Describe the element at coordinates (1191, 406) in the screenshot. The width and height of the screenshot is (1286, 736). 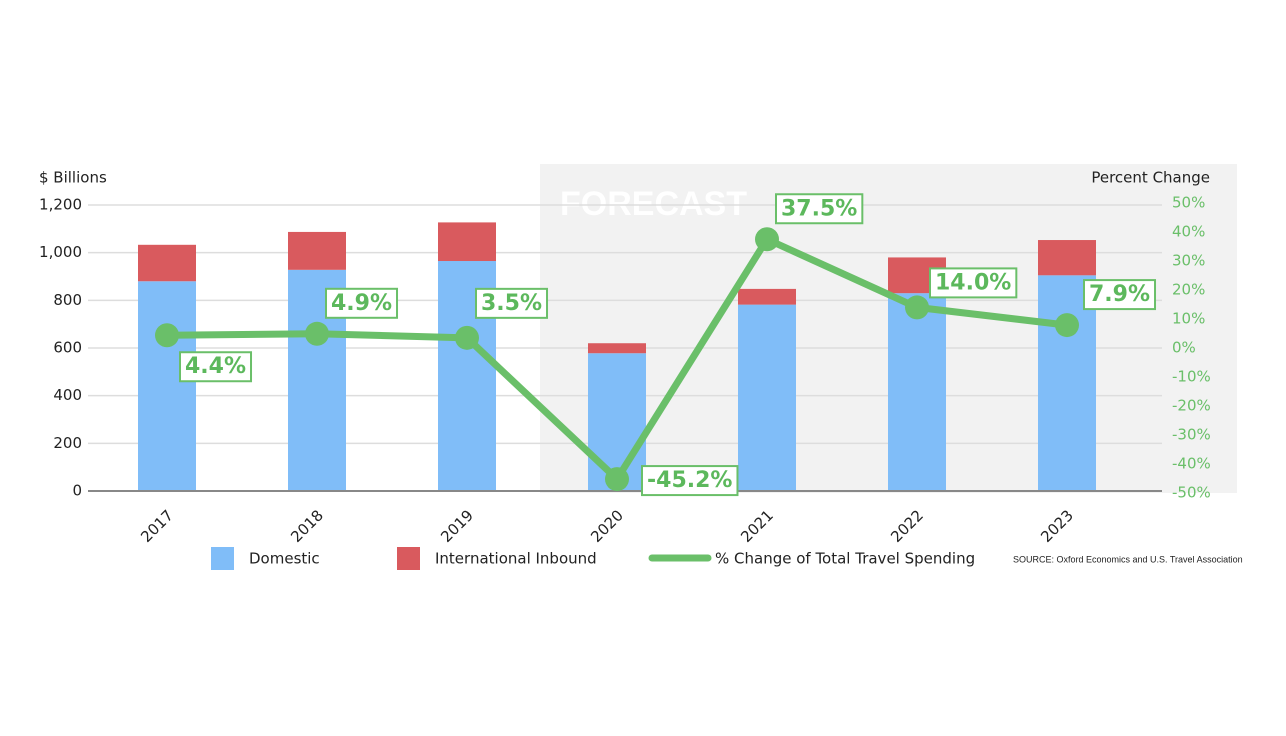
I see `y2-tick-label: -20%` at that location.